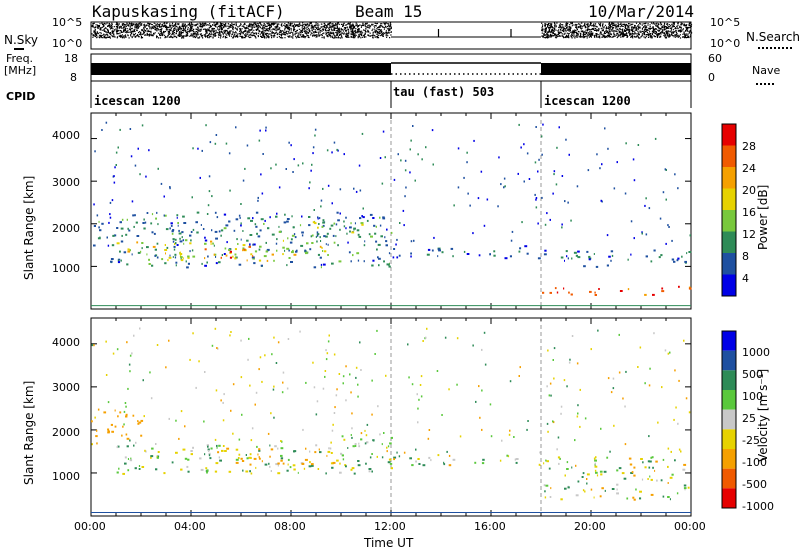 The image size is (800, 554). I want to click on x-axis-label: Time UT, so click(389, 543).